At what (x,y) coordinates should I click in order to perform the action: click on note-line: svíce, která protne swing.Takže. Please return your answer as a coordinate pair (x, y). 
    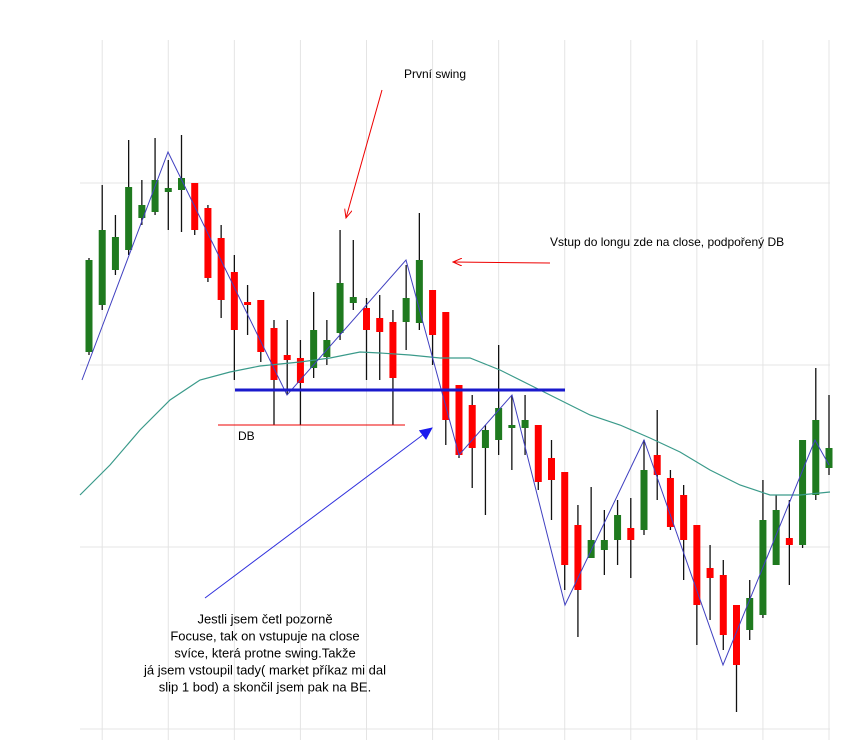
    Looking at the image, I should click on (264, 652).